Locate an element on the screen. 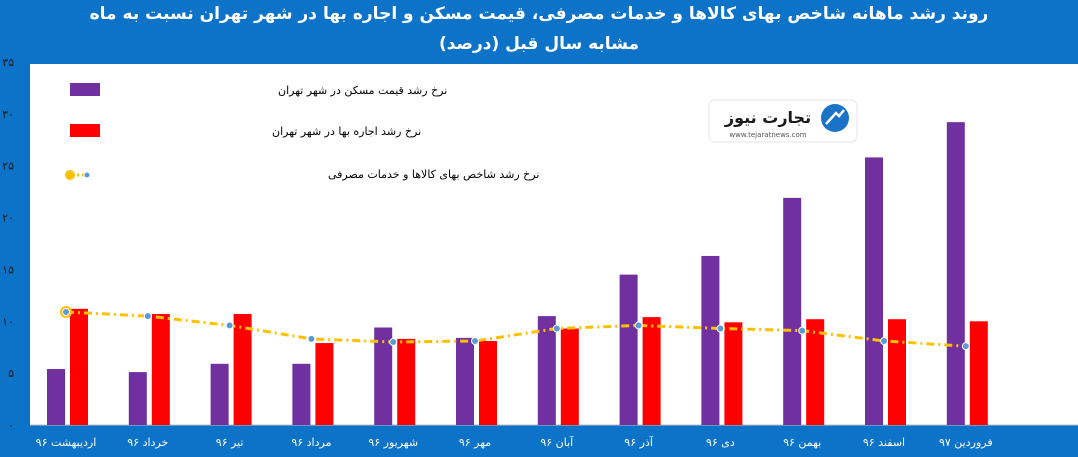 The height and width of the screenshot is (457, 1078). legend-marker-cpi is located at coordinates (70, 175).